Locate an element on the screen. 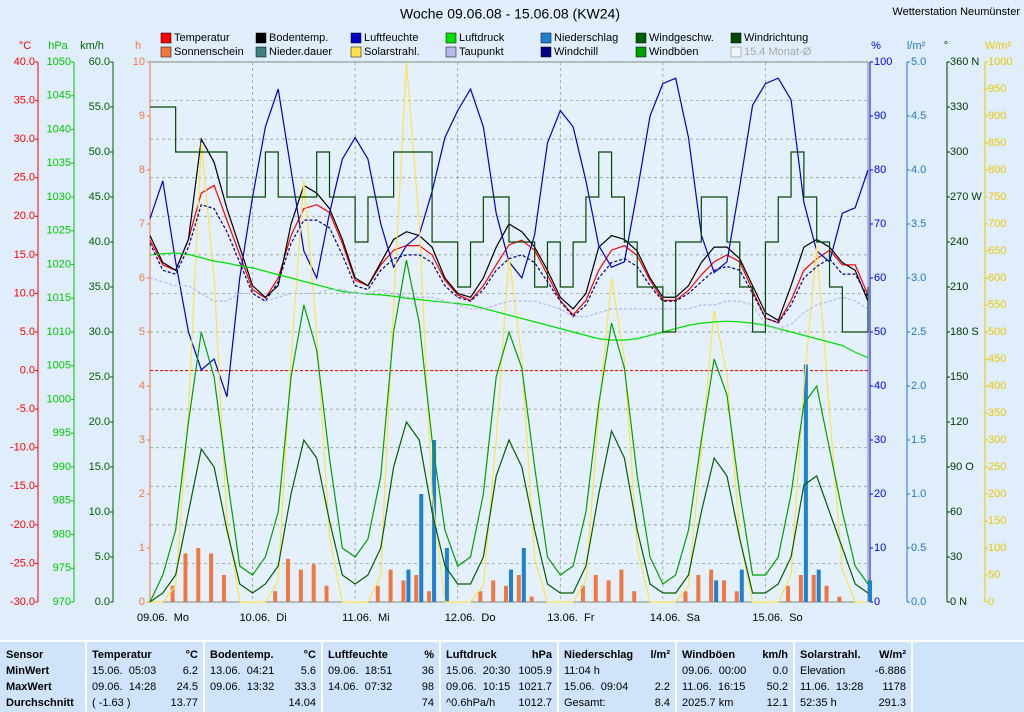 The width and height of the screenshot is (1024, 712). y-tick-label: 2.5 is located at coordinates (918, 332).